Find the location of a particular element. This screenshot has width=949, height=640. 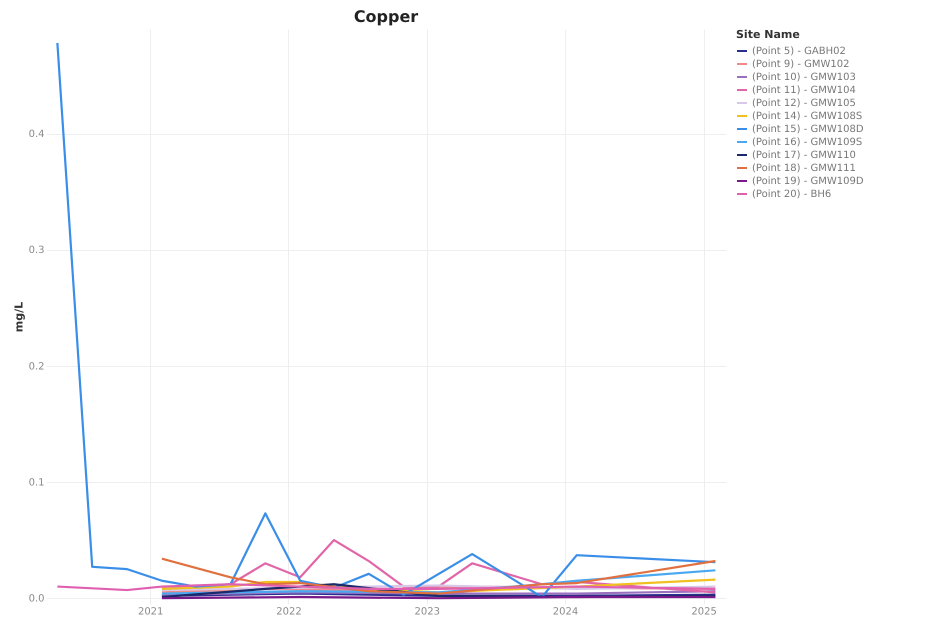

y-tick-label: 0.2 is located at coordinates (36, 366).